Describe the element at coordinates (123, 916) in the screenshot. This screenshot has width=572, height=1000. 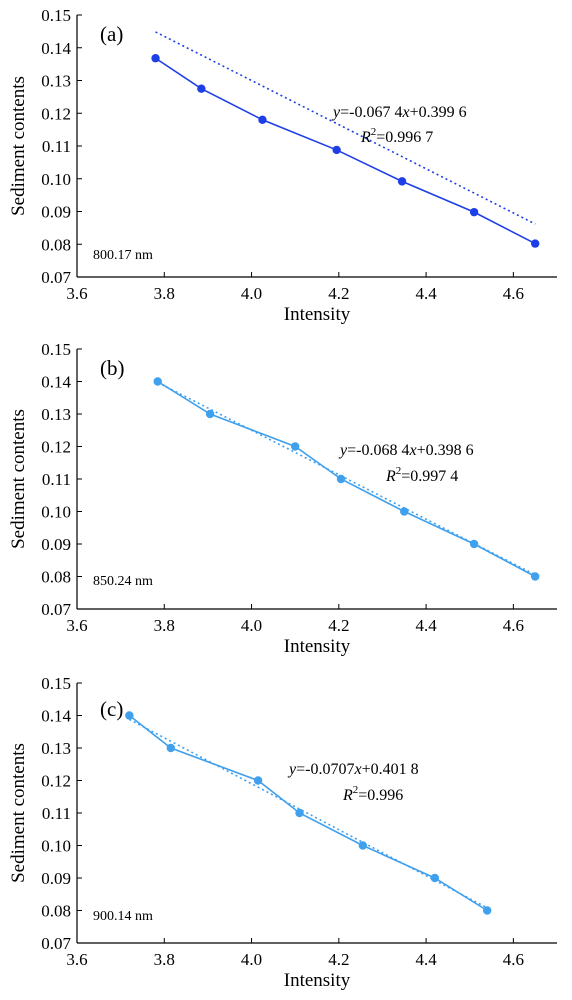
I see `wavelength-label: 900.14 nm` at that location.